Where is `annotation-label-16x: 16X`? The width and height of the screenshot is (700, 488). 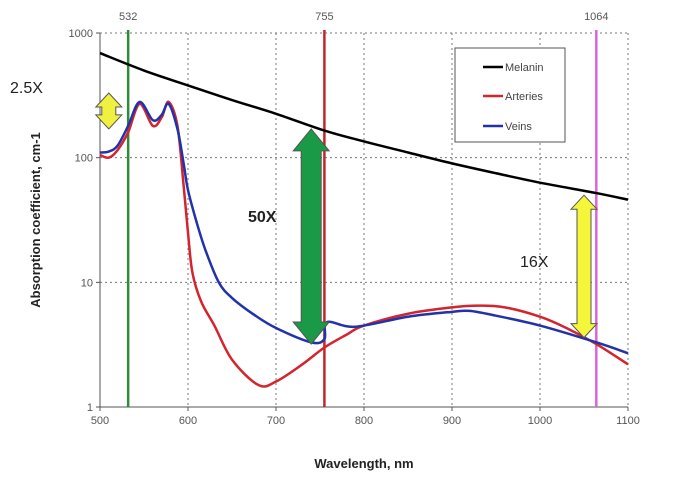
annotation-label-16x: 16X is located at coordinates (534, 262).